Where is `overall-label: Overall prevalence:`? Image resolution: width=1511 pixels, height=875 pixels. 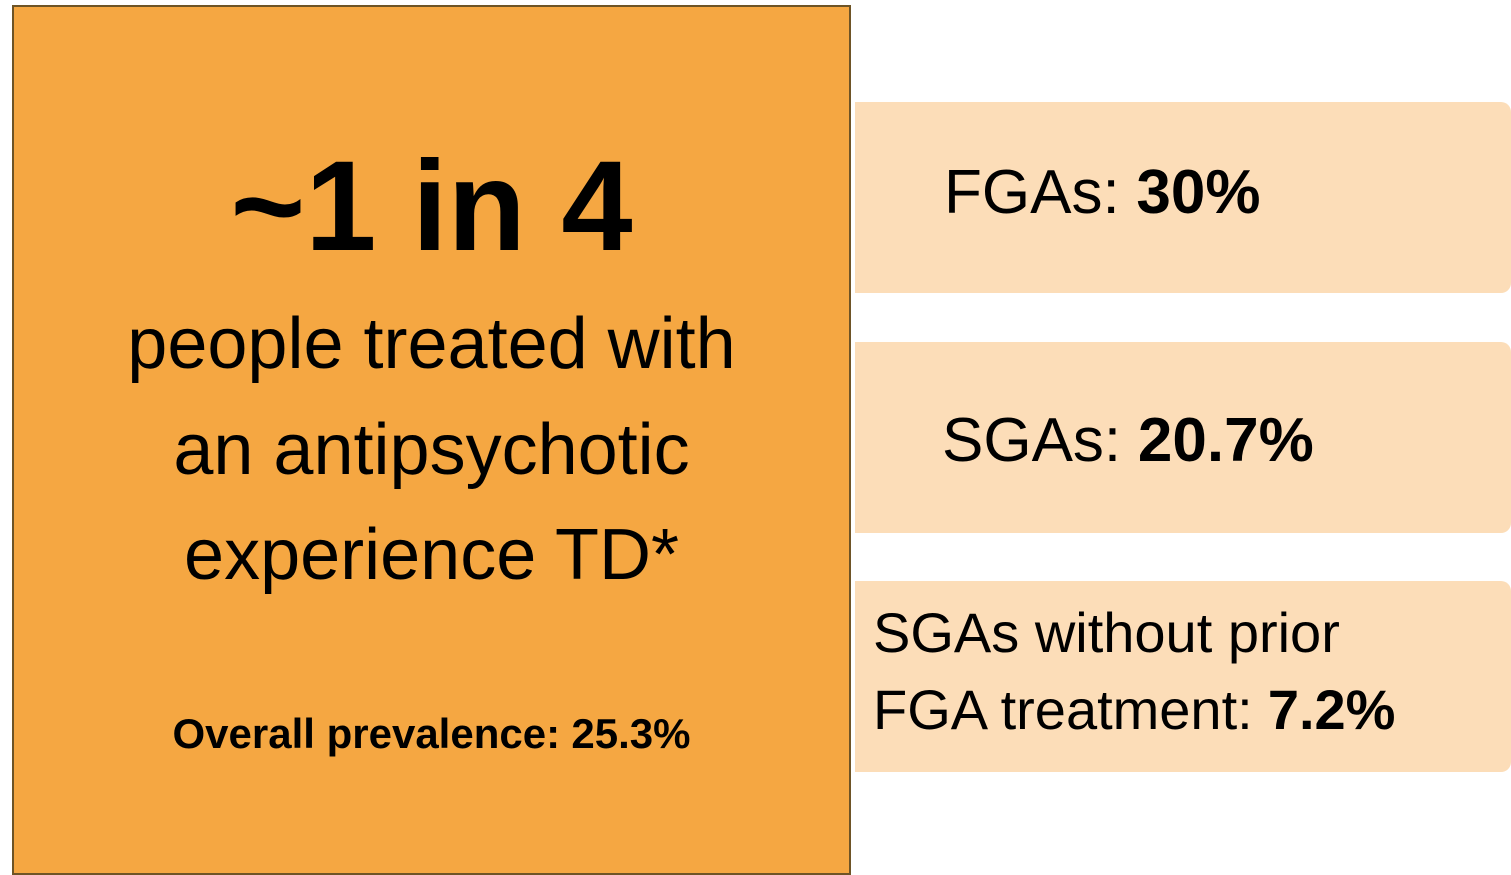
overall-label: Overall prevalence: is located at coordinates (366, 733).